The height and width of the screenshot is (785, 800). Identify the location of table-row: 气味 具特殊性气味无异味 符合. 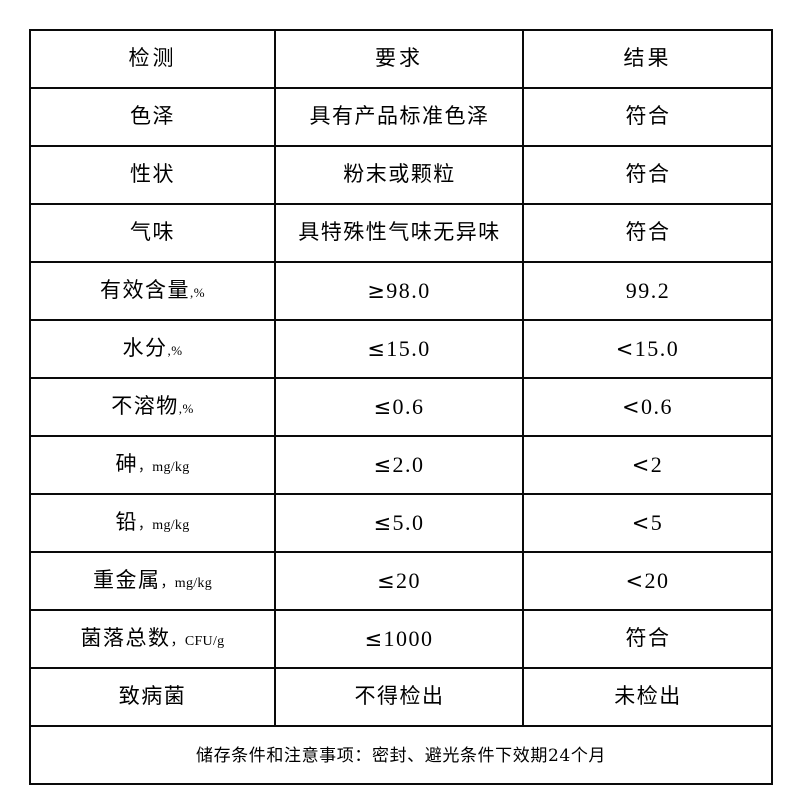
(401, 233).